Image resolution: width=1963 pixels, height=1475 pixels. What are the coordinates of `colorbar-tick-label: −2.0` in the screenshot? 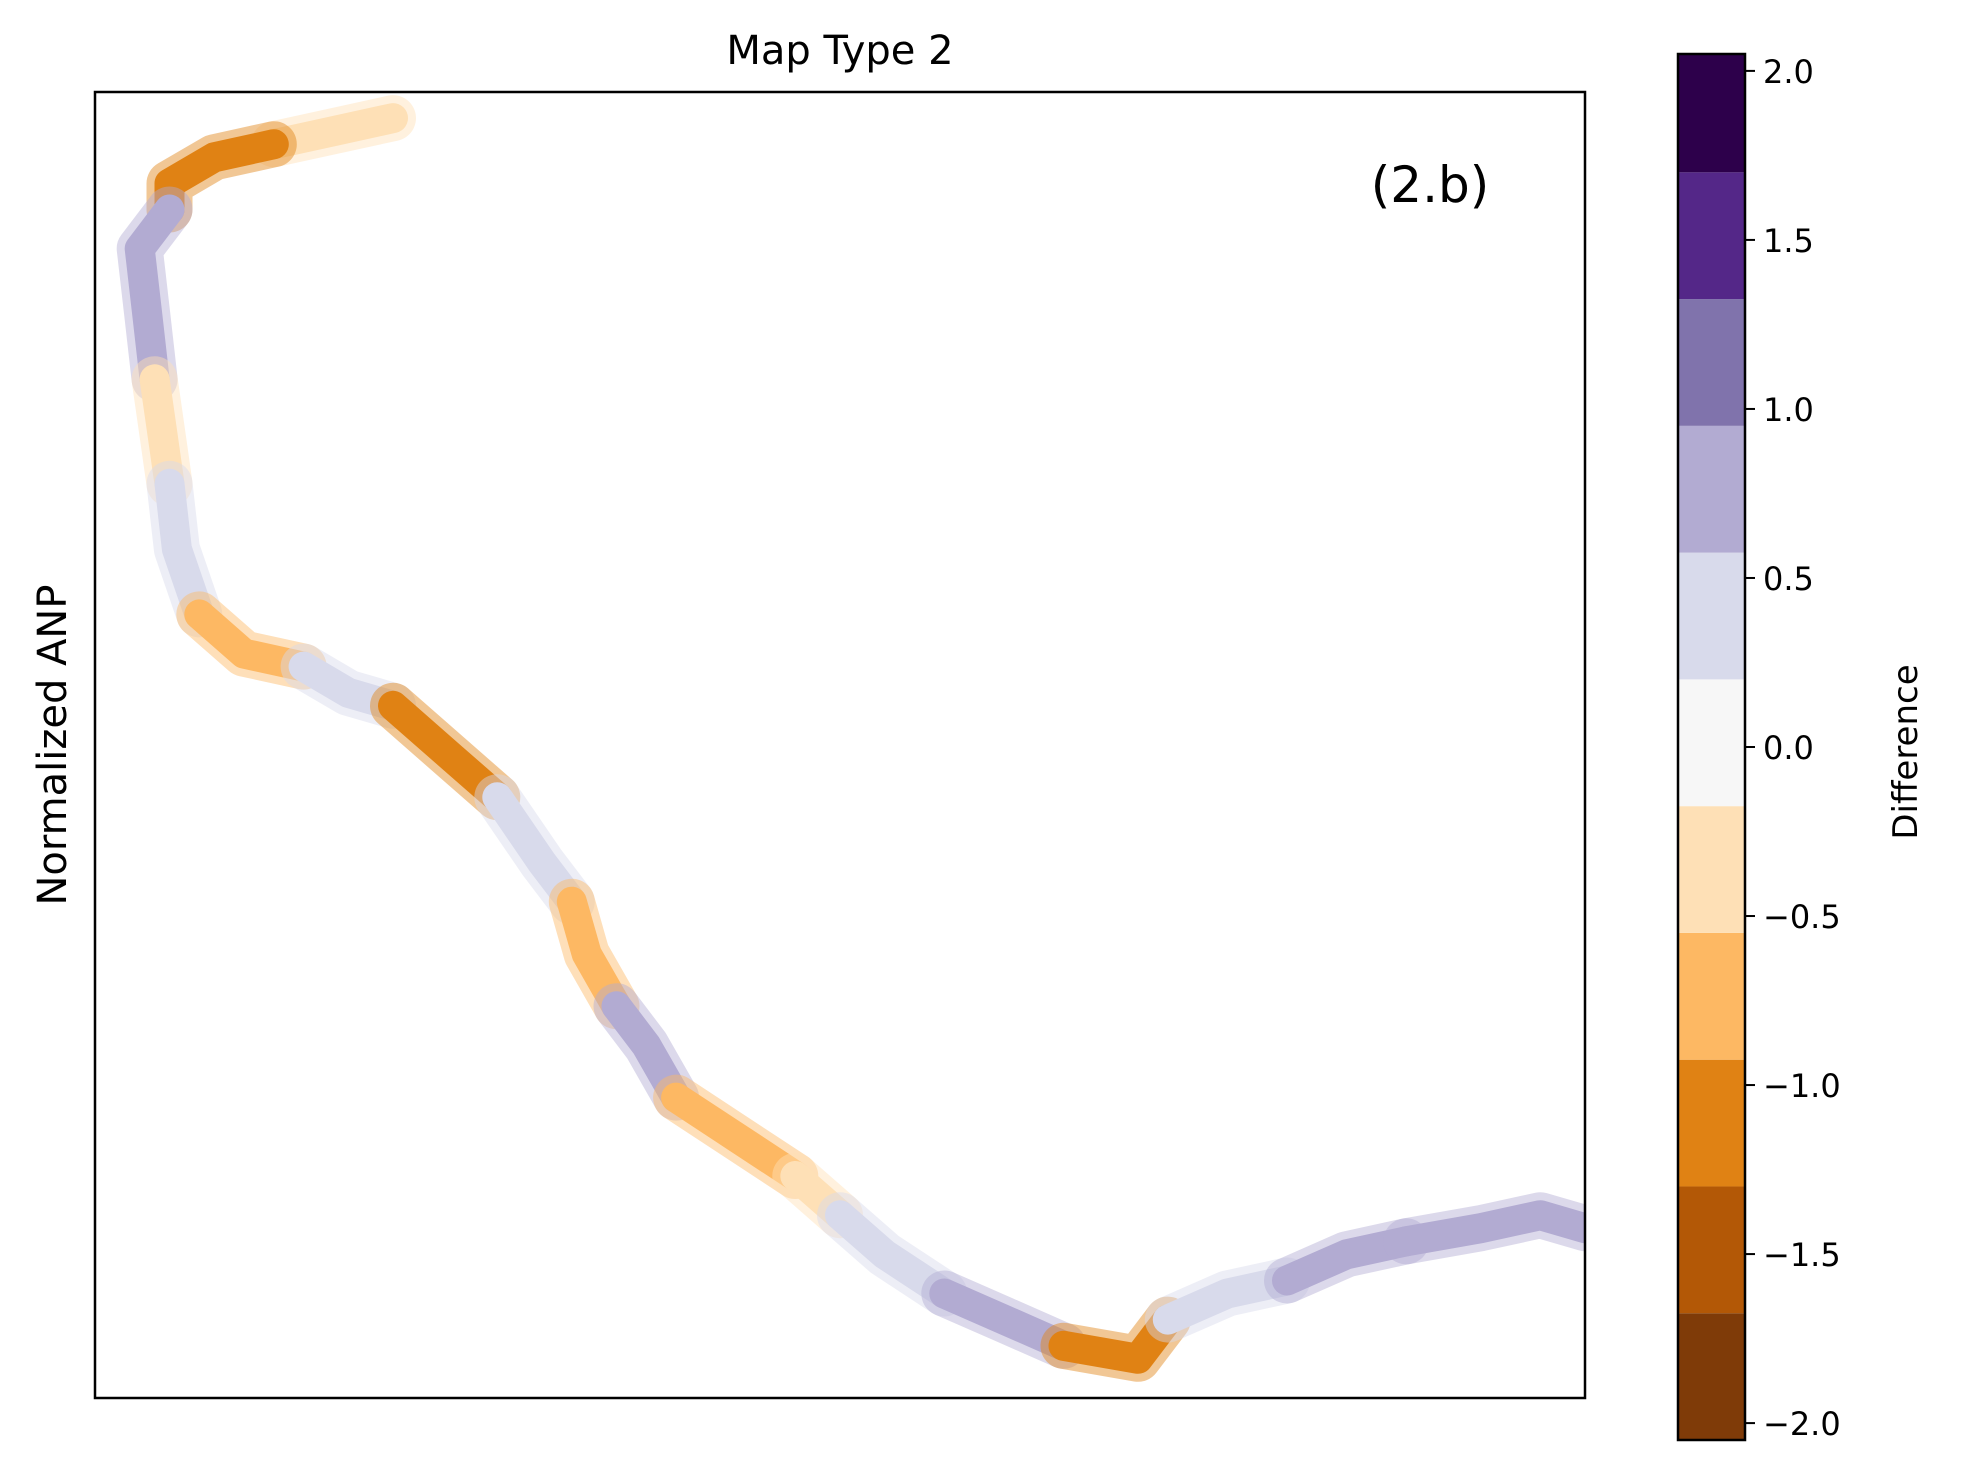 It's located at (1802, 1424).